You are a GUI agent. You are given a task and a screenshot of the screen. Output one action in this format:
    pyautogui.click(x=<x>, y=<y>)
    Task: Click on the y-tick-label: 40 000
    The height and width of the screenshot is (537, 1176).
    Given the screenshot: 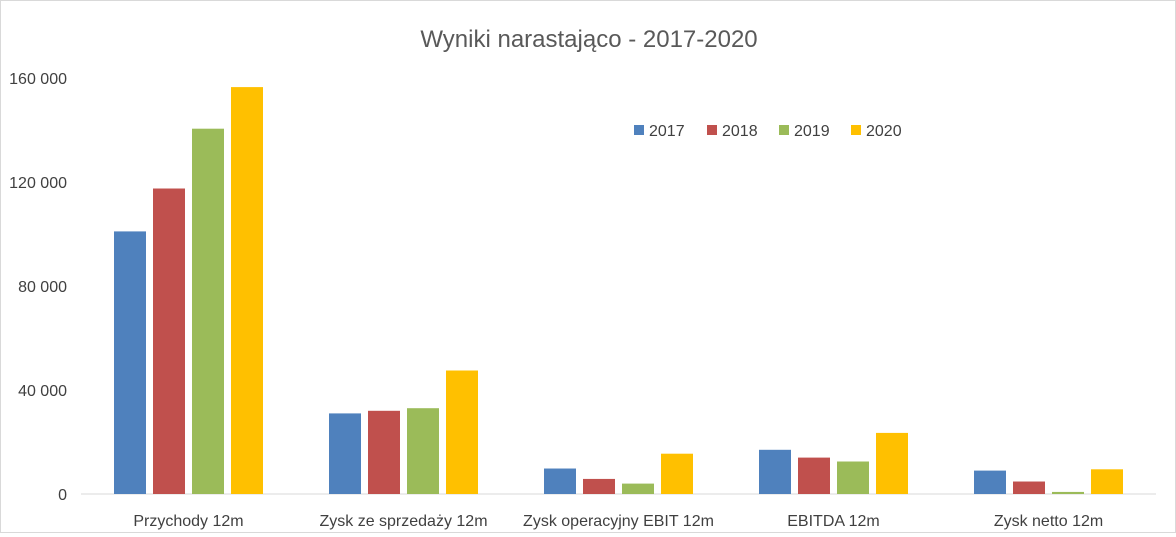 What is the action you would take?
    pyautogui.click(x=42, y=391)
    